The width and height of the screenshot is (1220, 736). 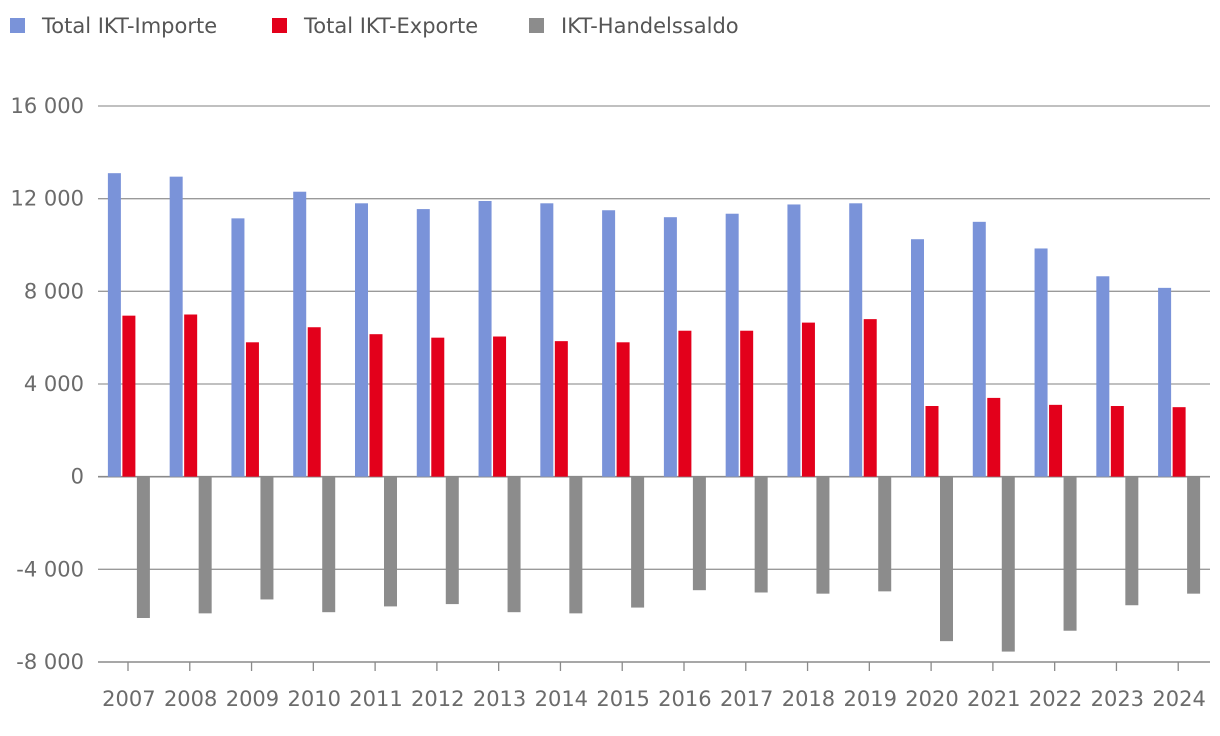 What do you see at coordinates (699, 533) in the screenshot?
I see `bar-ikt-handelssaldo-2016` at bounding box center [699, 533].